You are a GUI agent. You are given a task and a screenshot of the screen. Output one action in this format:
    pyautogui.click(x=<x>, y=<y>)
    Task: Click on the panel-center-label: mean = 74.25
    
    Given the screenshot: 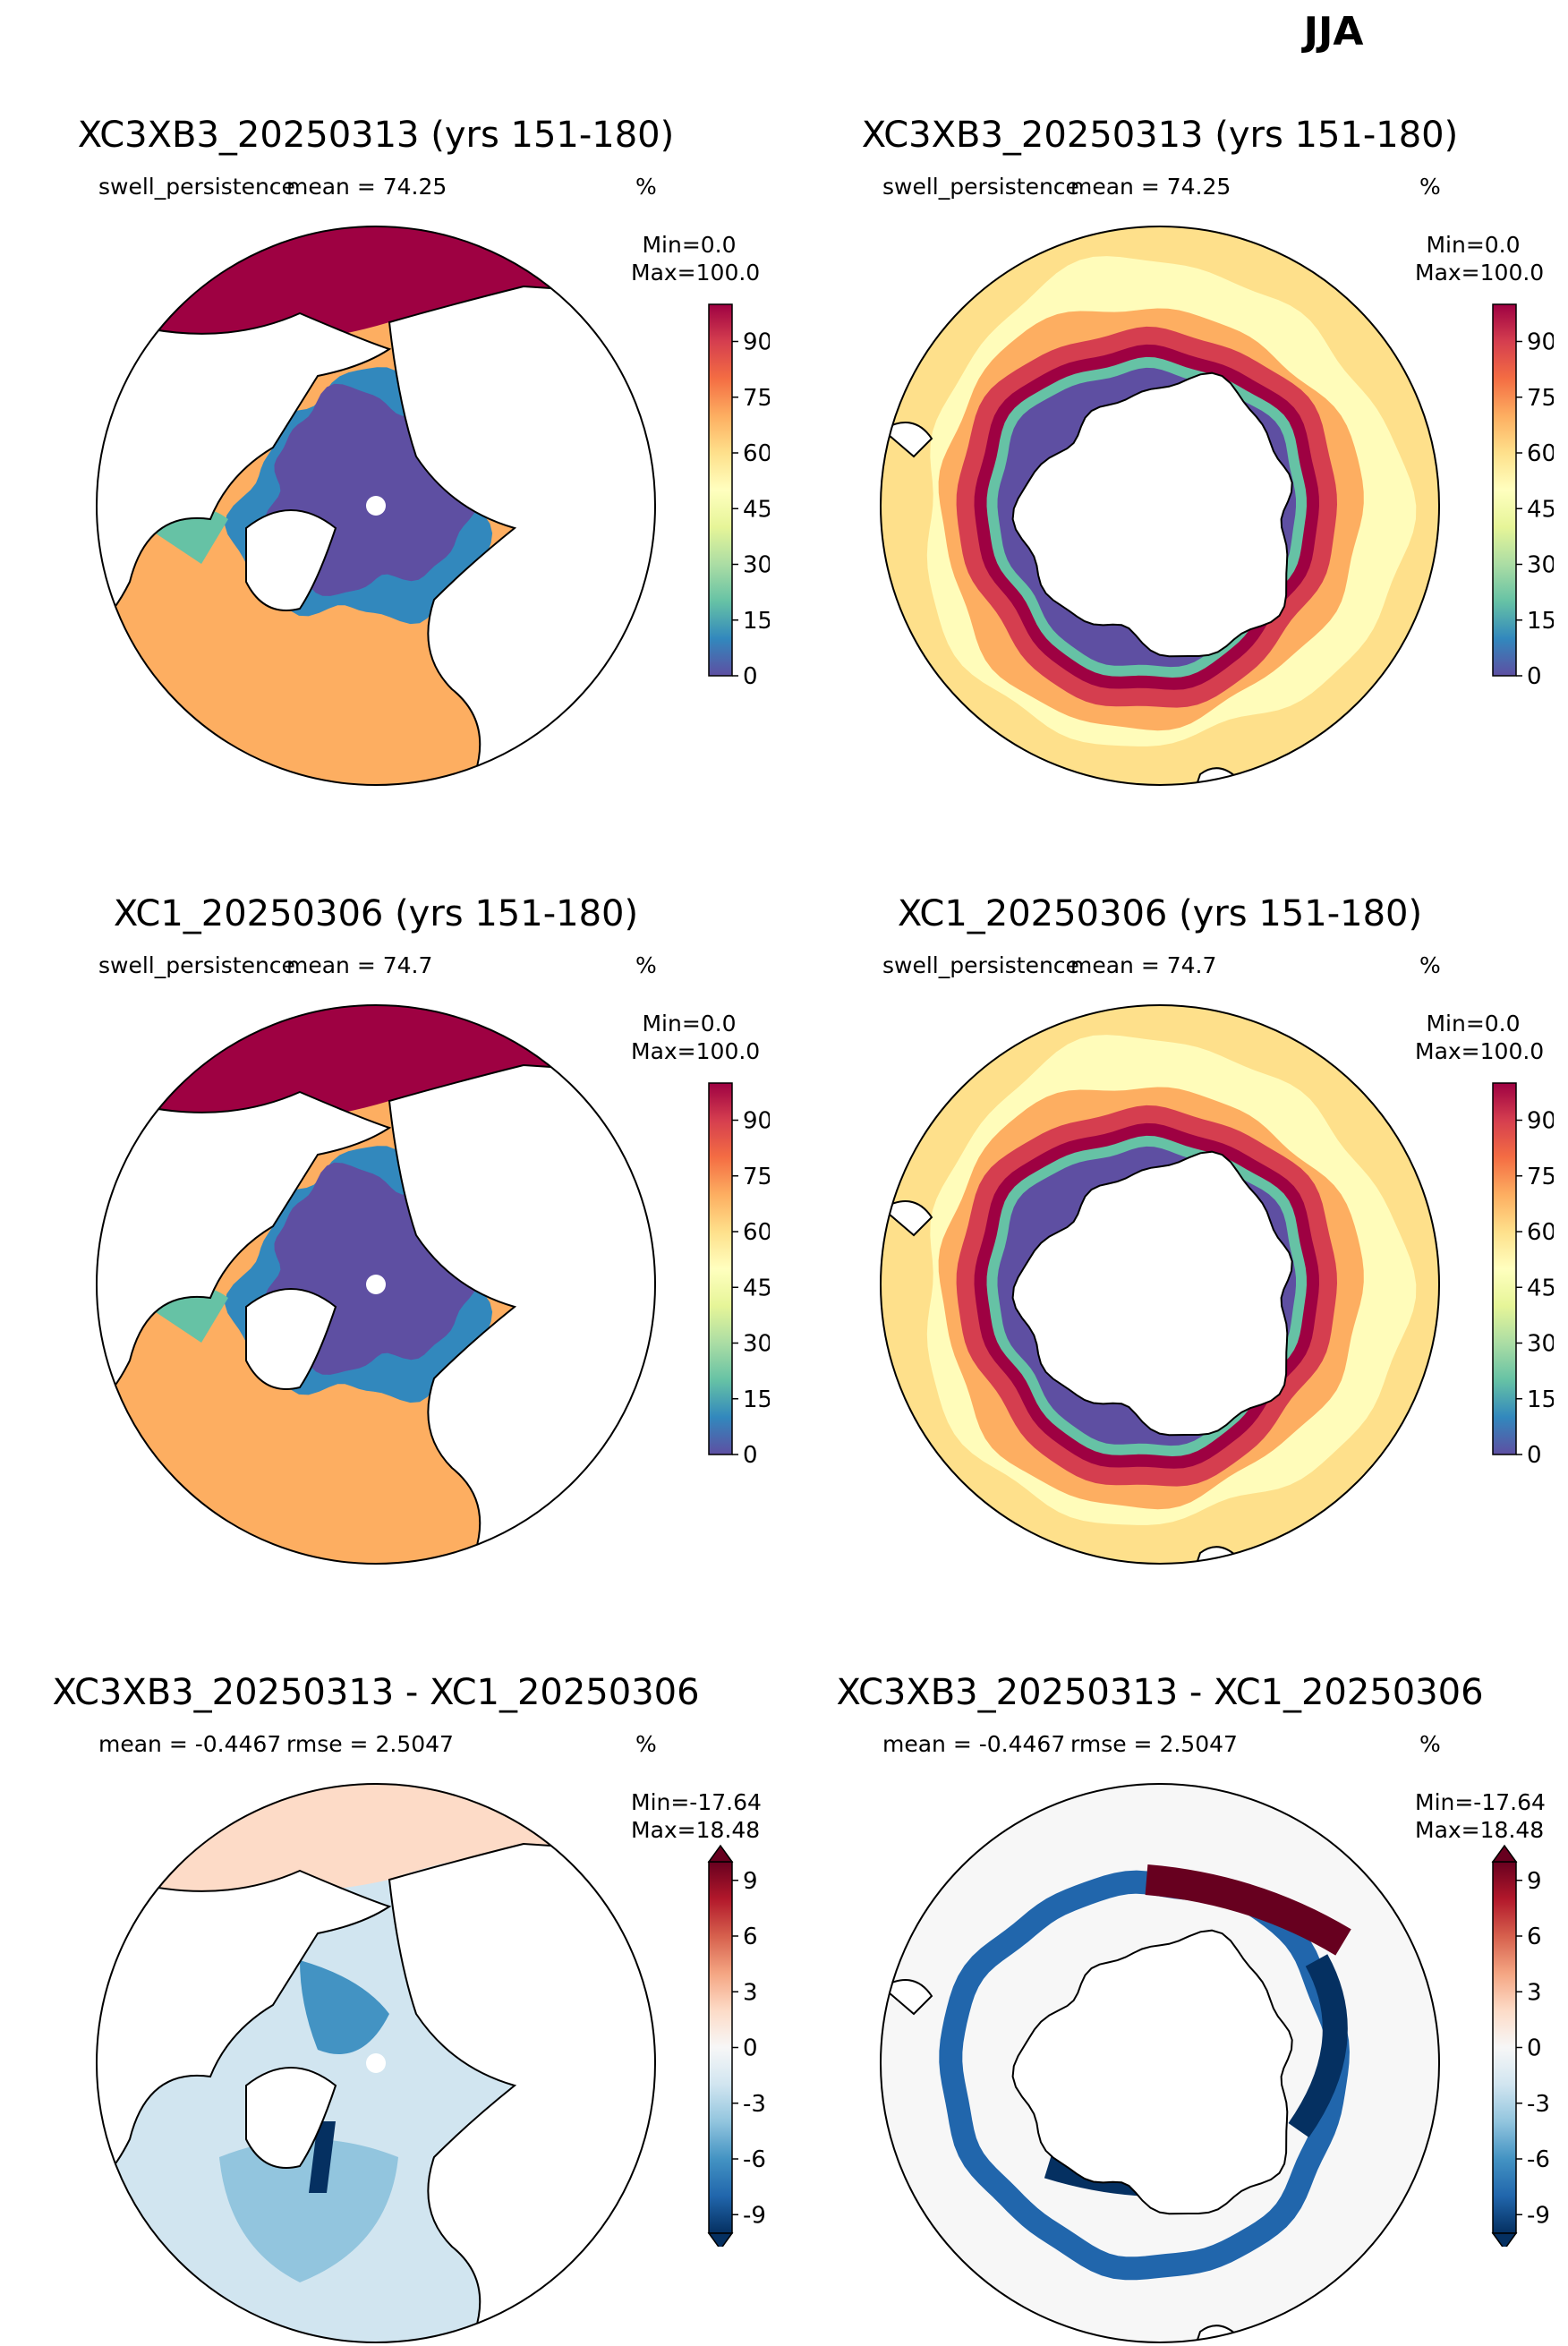 What is the action you would take?
    pyautogui.click(x=1150, y=187)
    